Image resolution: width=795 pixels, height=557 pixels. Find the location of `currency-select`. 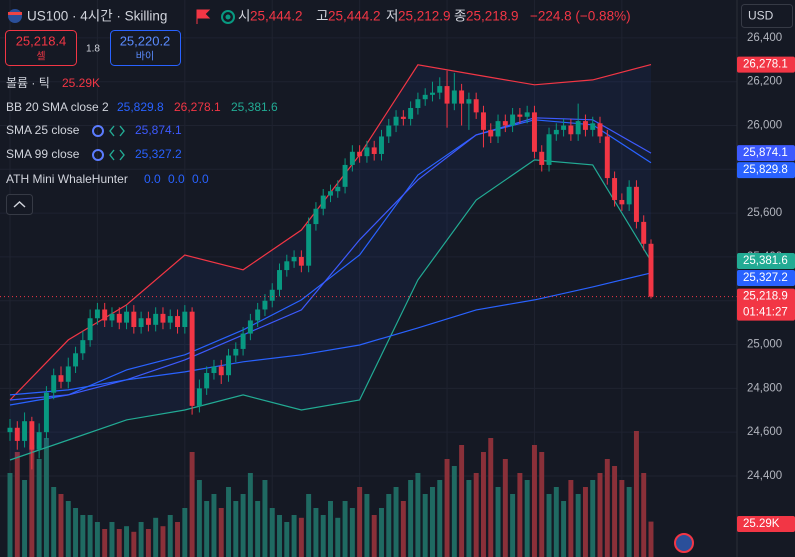

currency-select is located at coordinates (767, 16).